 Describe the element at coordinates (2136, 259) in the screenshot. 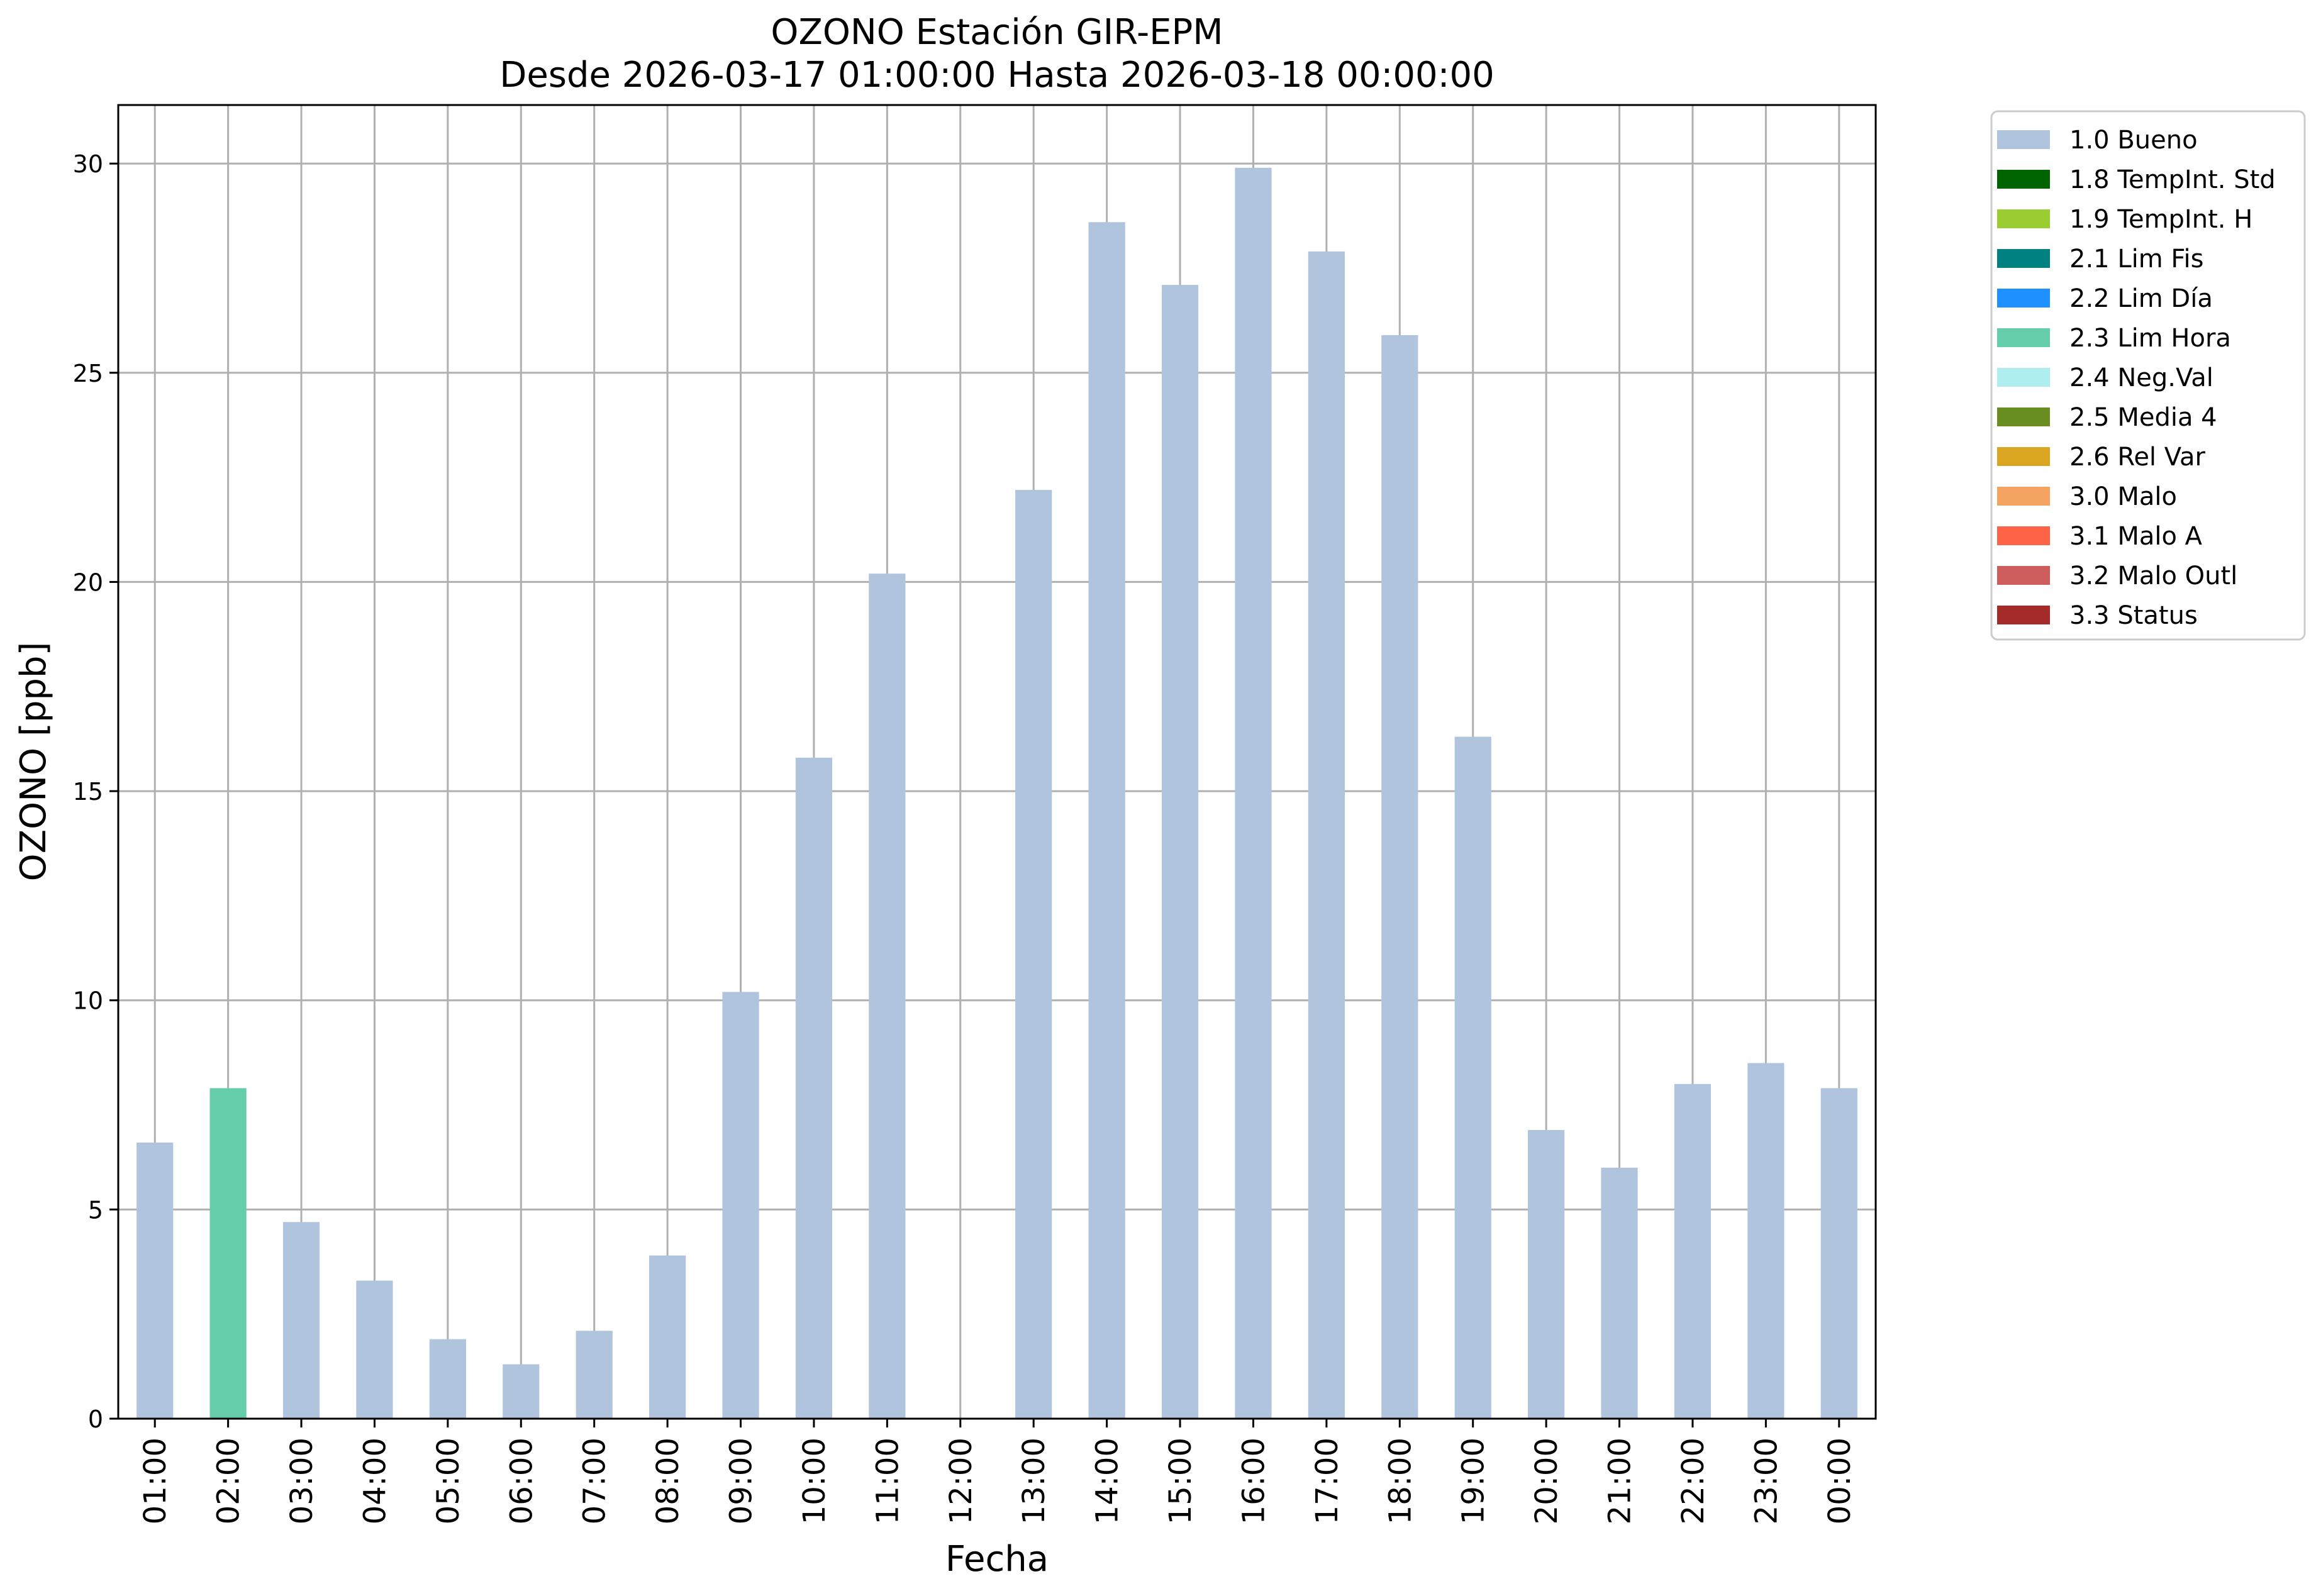

I see `legend-label: 2.1 Lim Fis` at that location.